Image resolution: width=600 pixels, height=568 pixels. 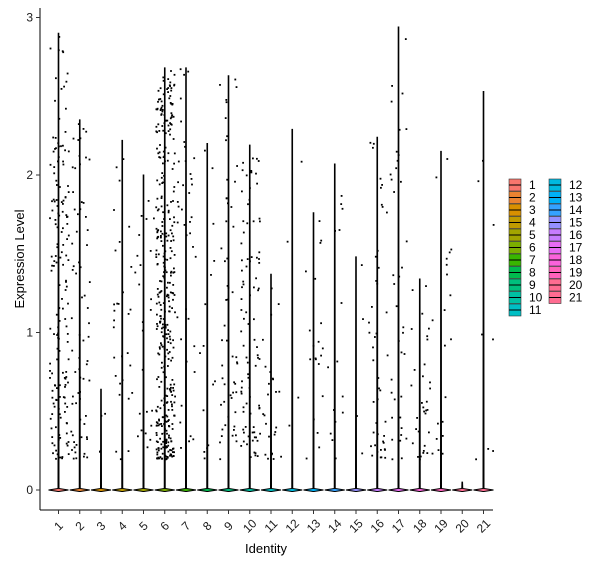 I want to click on legend-item-20: 20, so click(x=565, y=285).